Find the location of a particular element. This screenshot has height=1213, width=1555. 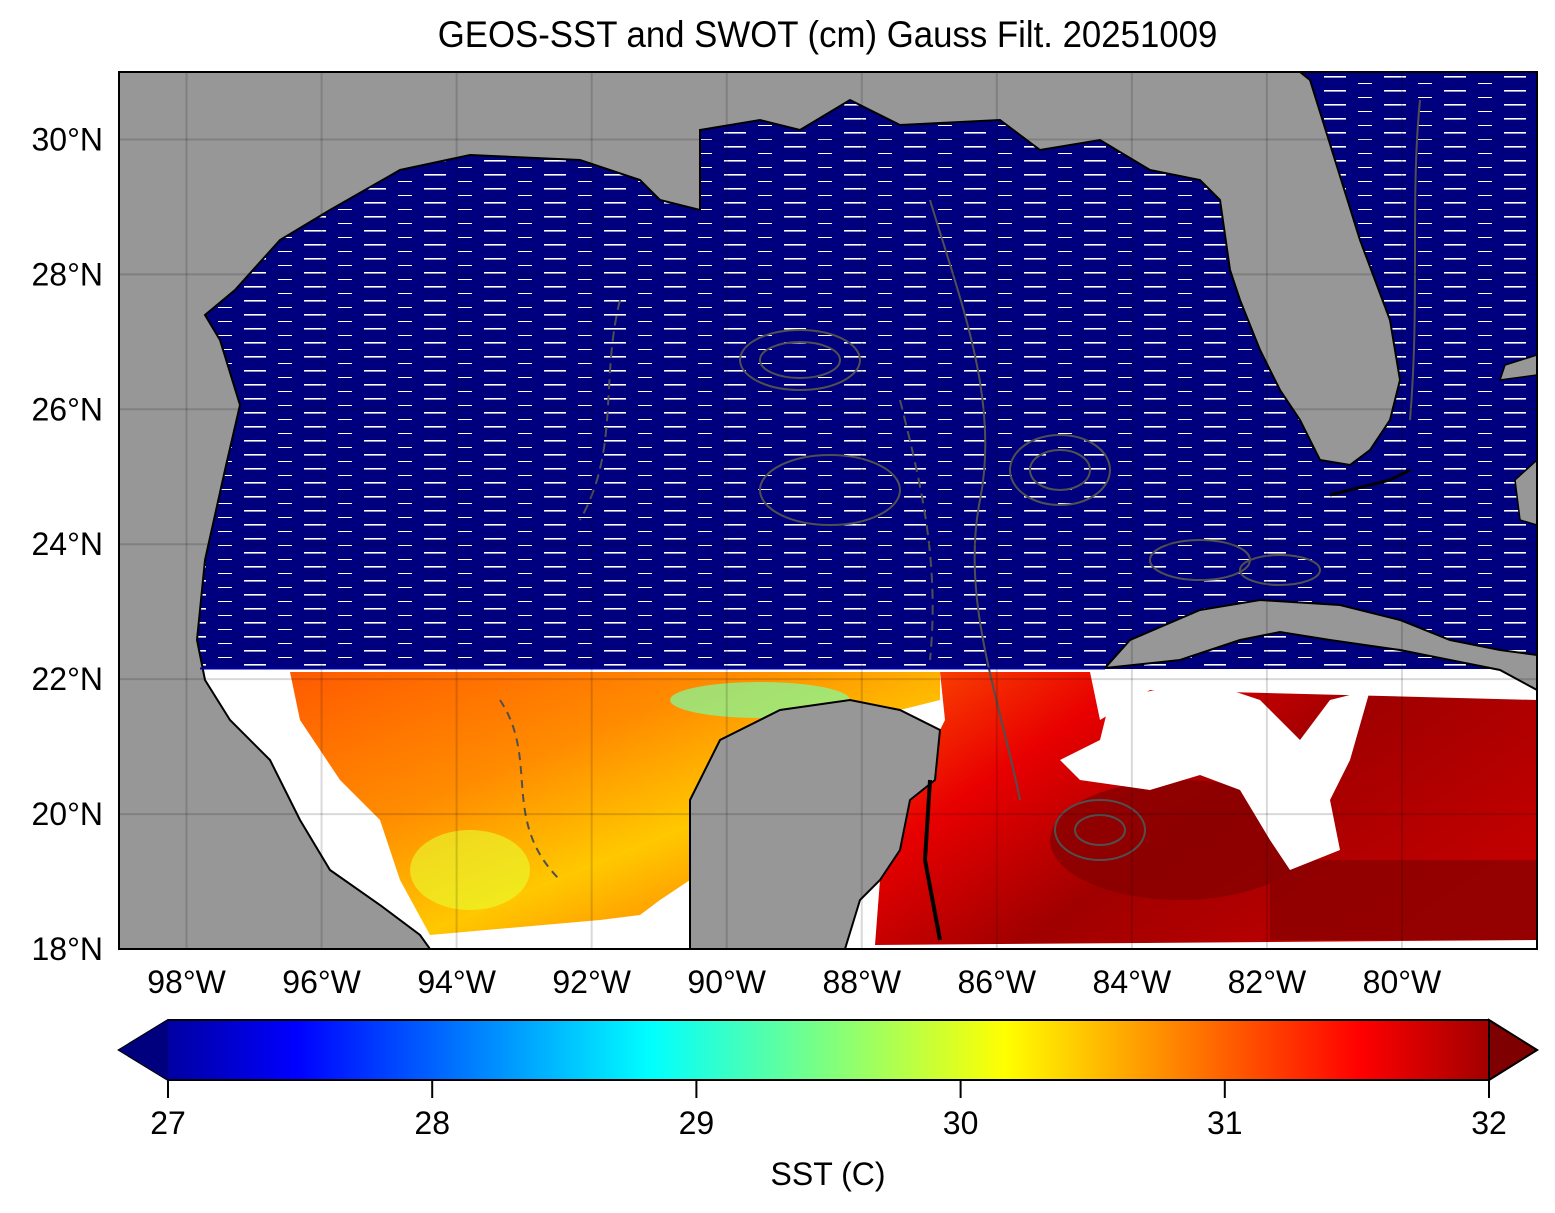

lon-tick-label: 96°W is located at coordinates (321, 982).